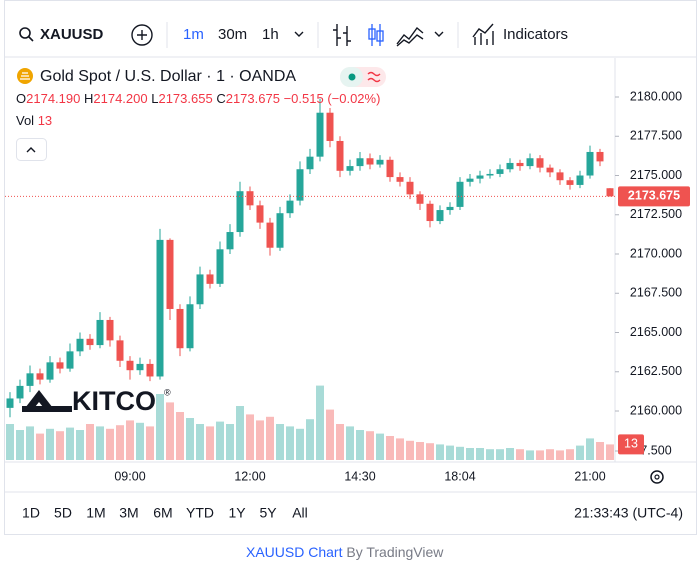 The height and width of the screenshot is (566, 700). What do you see at coordinates (270, 34) in the screenshot?
I see `interval-button: 1h` at bounding box center [270, 34].